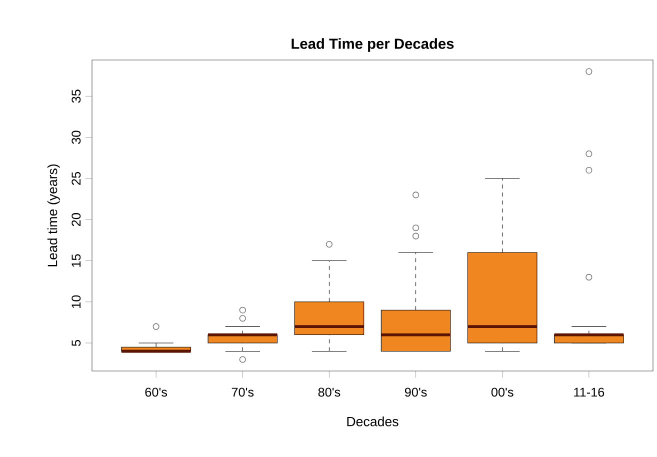 The image size is (657, 457). I want to click on y-tick-label: 5, so click(76, 343).